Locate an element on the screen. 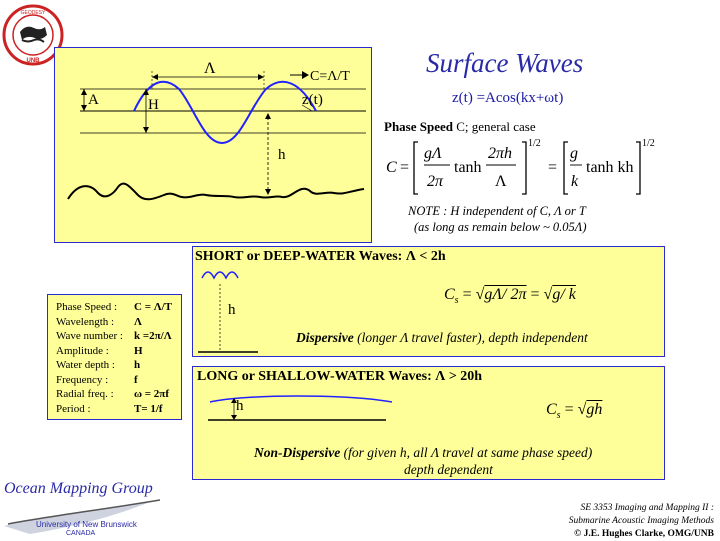 This screenshot has height=541, width=720. wave-profile-diagram: Λ C=Λ/T A H z(t) h is located at coordinates (216, 130).